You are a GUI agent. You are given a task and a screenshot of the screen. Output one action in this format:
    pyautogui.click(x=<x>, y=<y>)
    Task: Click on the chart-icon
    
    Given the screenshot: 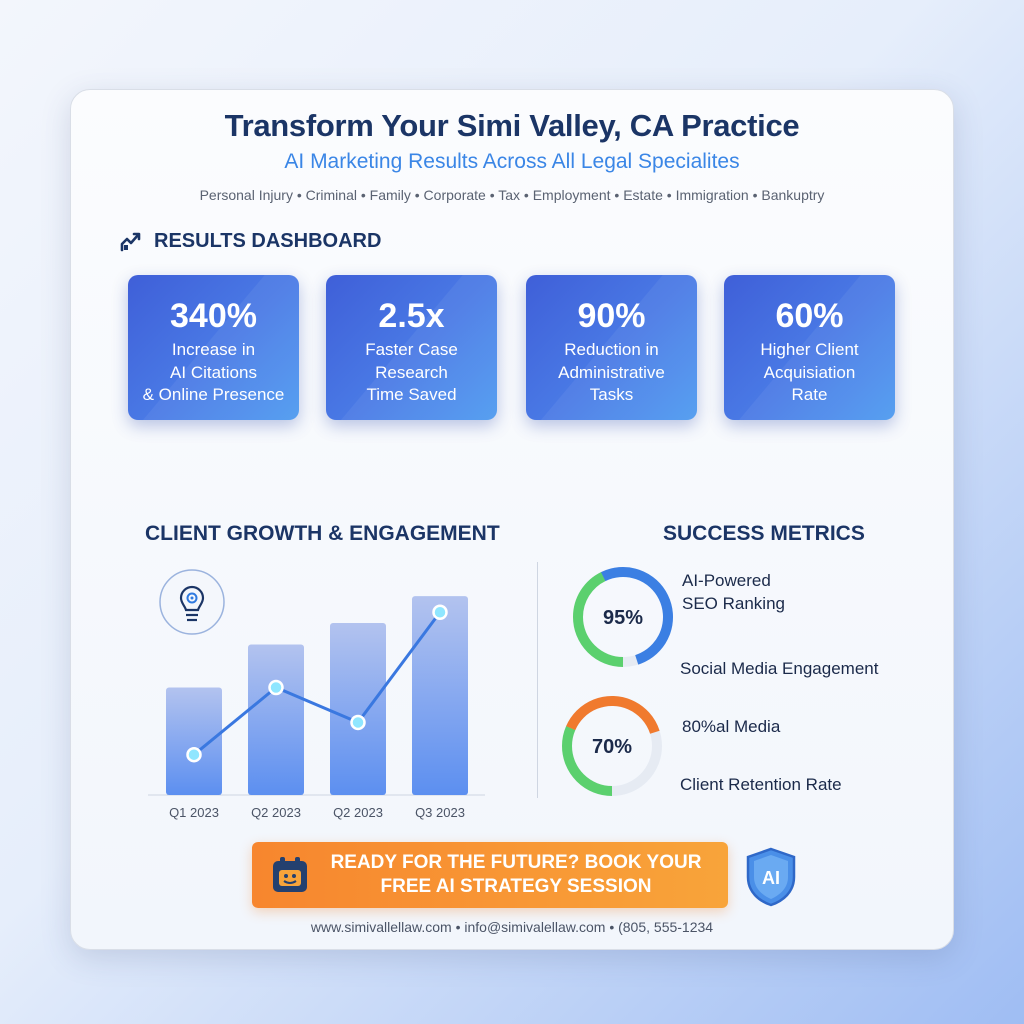 What is the action you would take?
    pyautogui.click(x=130, y=242)
    